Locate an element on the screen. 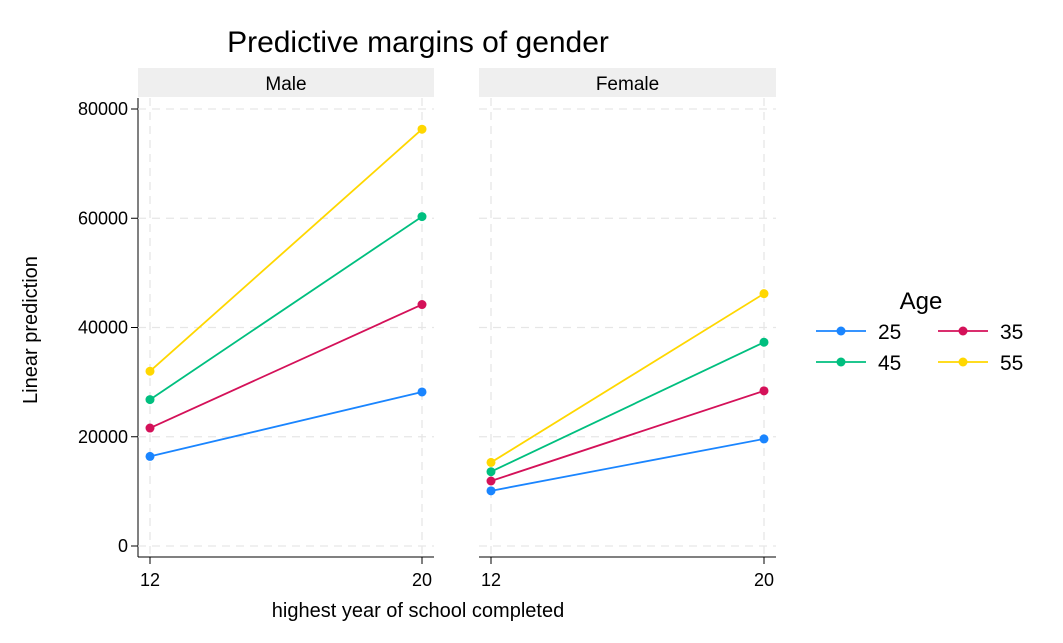  y-axis: 0 20000 40000 60000 80000 is located at coordinates (108, 327).